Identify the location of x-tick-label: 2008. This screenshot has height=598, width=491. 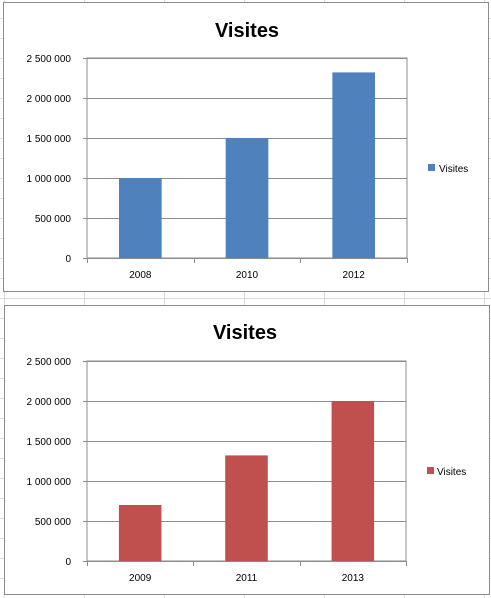
(140, 275).